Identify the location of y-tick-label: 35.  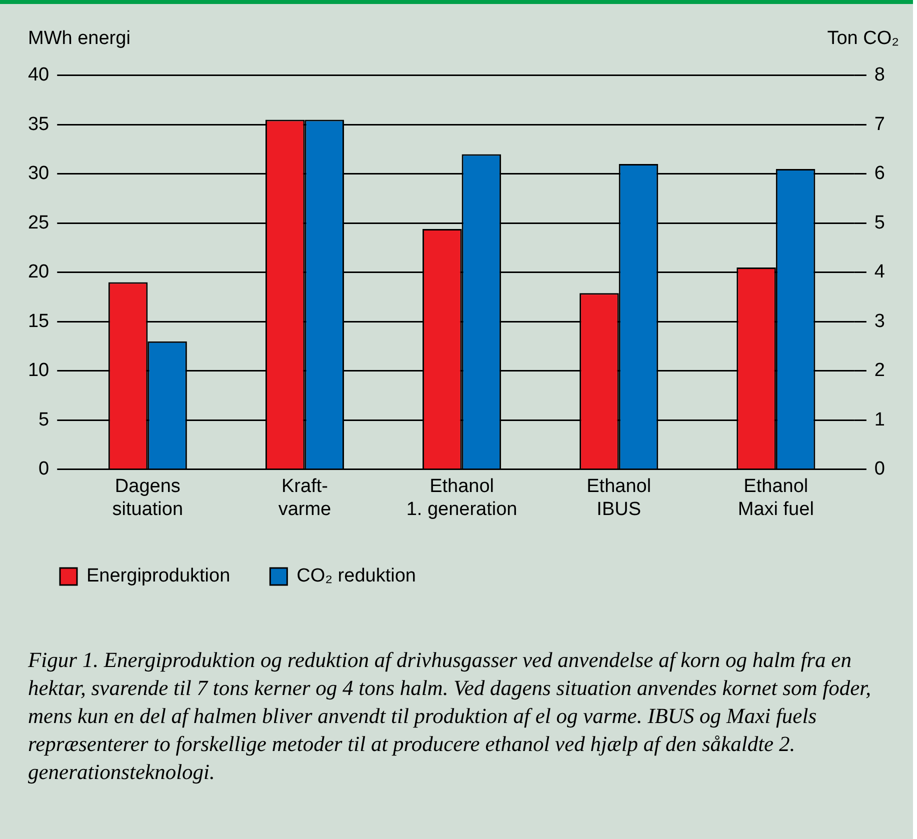
(39, 124).